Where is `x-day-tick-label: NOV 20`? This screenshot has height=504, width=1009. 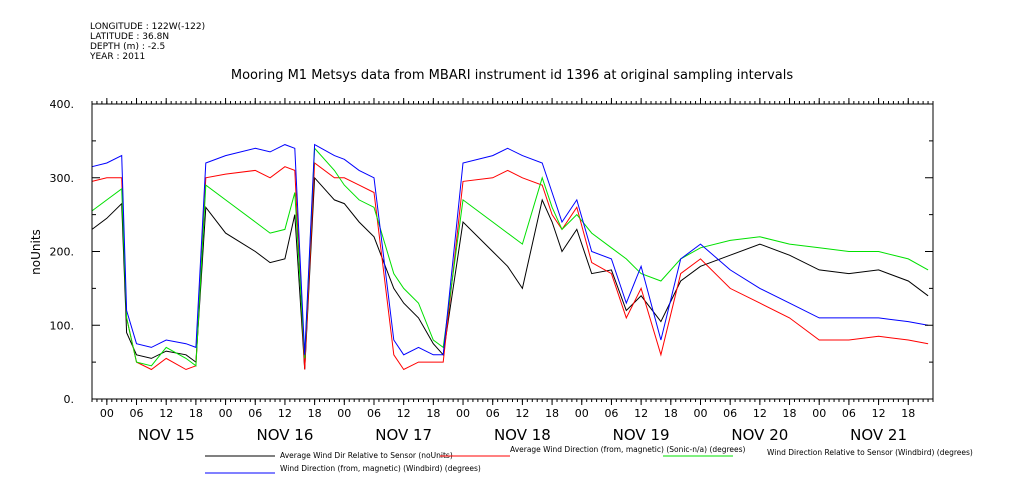
x-day-tick-label: NOV 20 is located at coordinates (759, 435).